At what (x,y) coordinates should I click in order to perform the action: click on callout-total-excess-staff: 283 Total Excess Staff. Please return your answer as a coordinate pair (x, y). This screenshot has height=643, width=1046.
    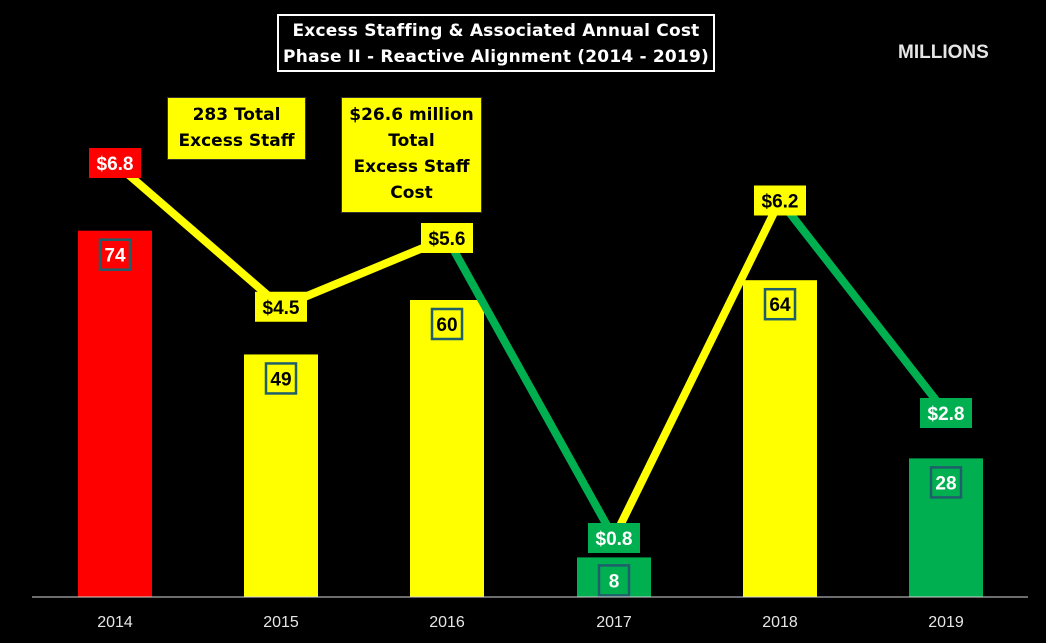
    Looking at the image, I should click on (236, 128).